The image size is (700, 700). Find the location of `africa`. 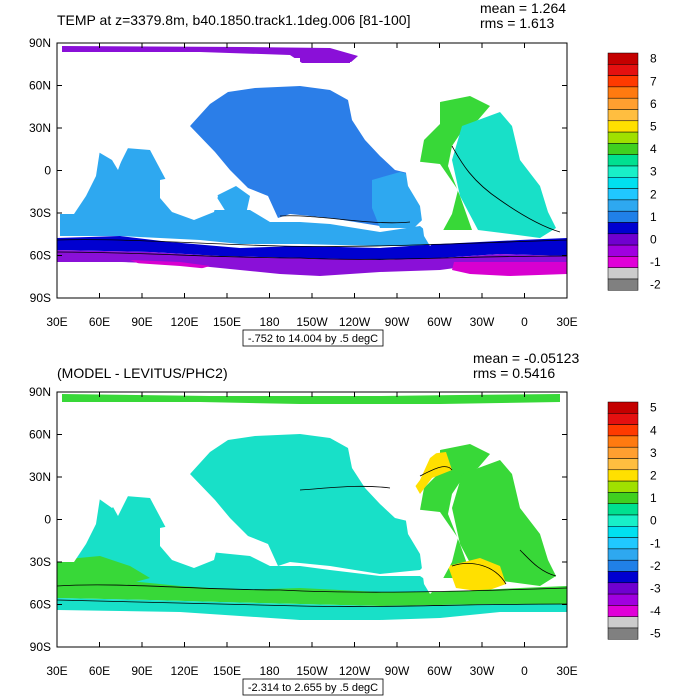

africa is located at coordinates (80, 149).